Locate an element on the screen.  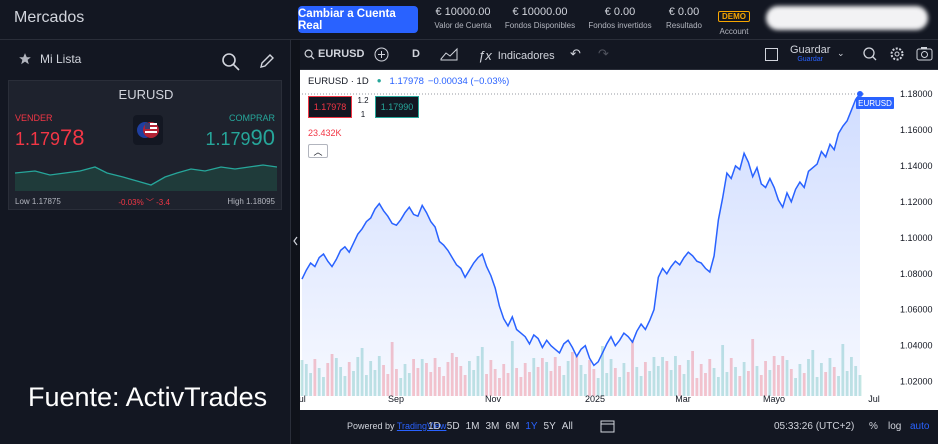
sell-price: 1.17978 is located at coordinates (50, 138).